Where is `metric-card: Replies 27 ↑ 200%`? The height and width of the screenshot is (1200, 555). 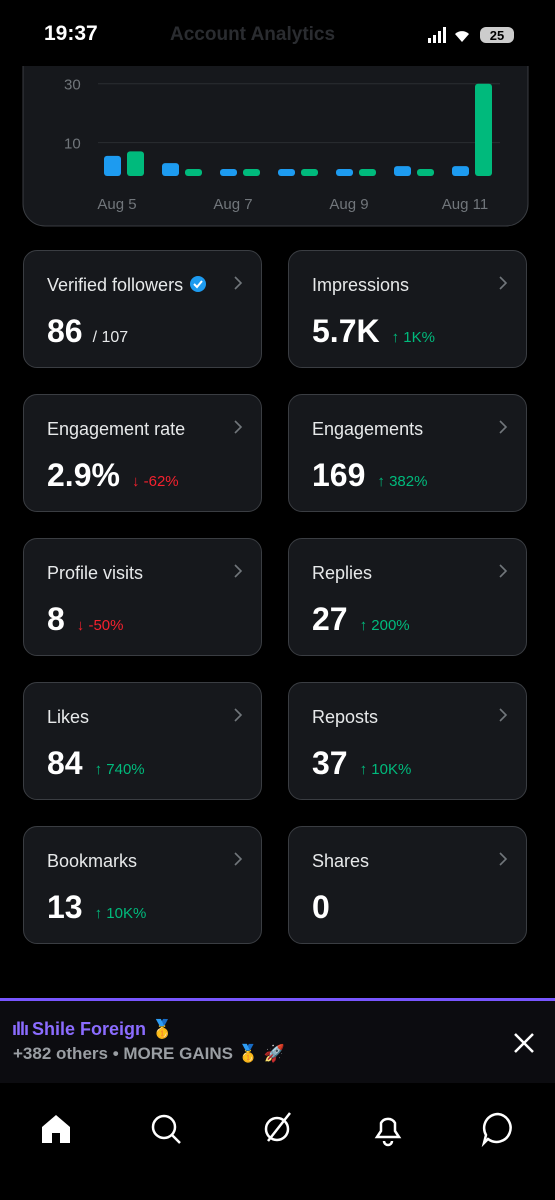
metric-card: Replies 27 ↑ 200% is located at coordinates (407, 597).